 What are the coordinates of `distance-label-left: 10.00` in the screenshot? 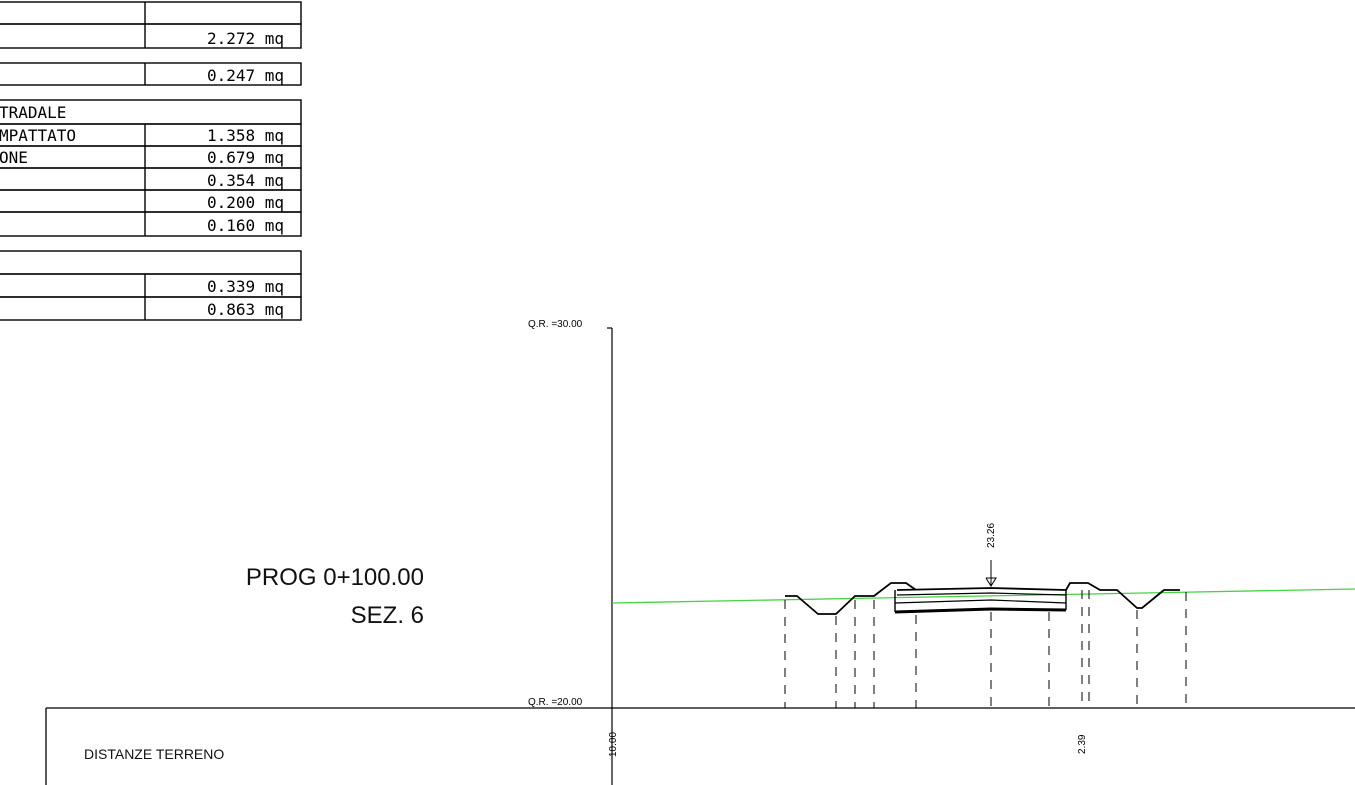 It's located at (613, 744).